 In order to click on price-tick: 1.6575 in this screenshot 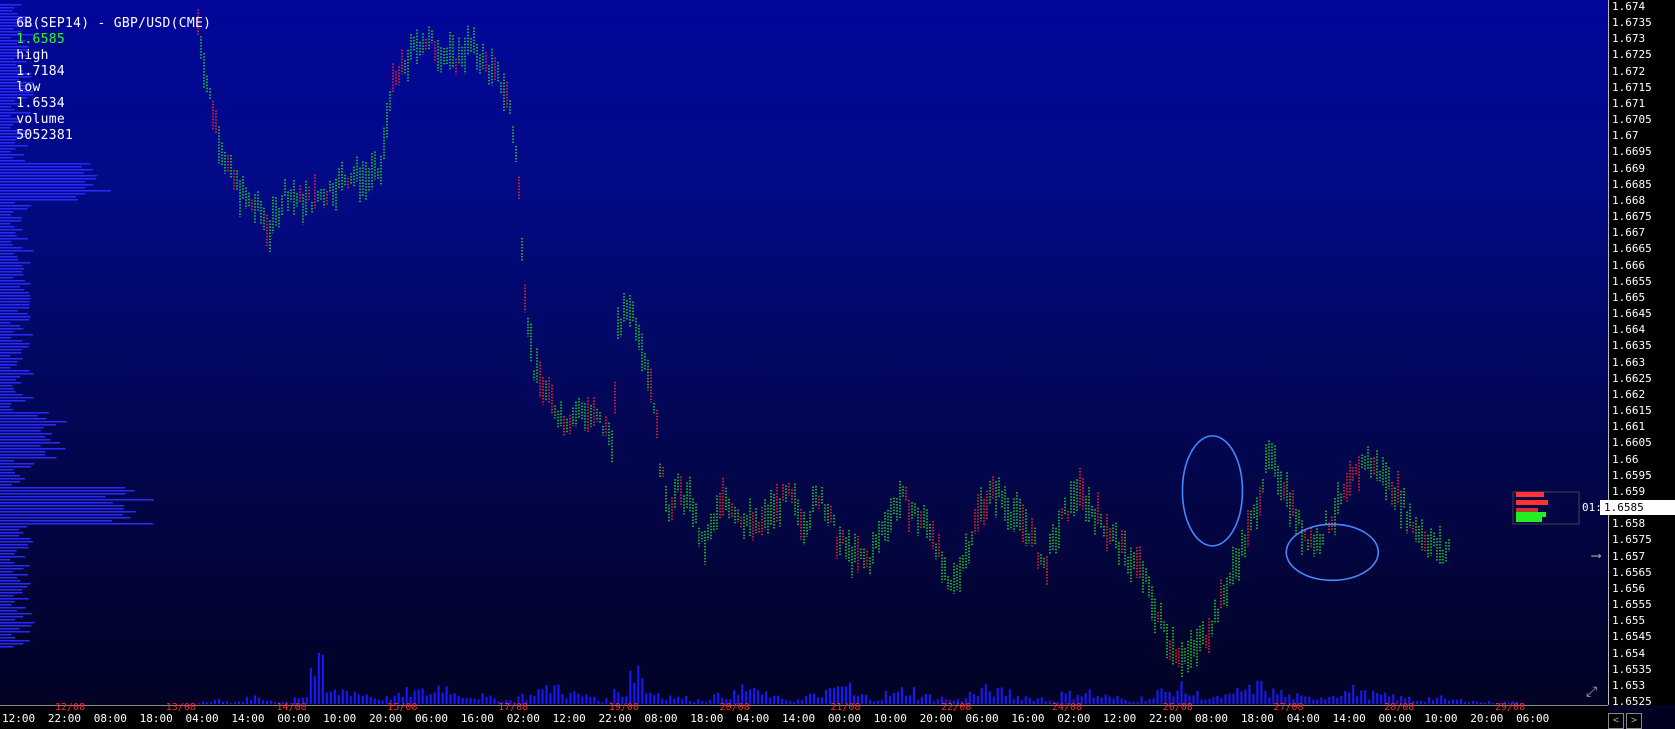, I will do `click(1632, 540)`.